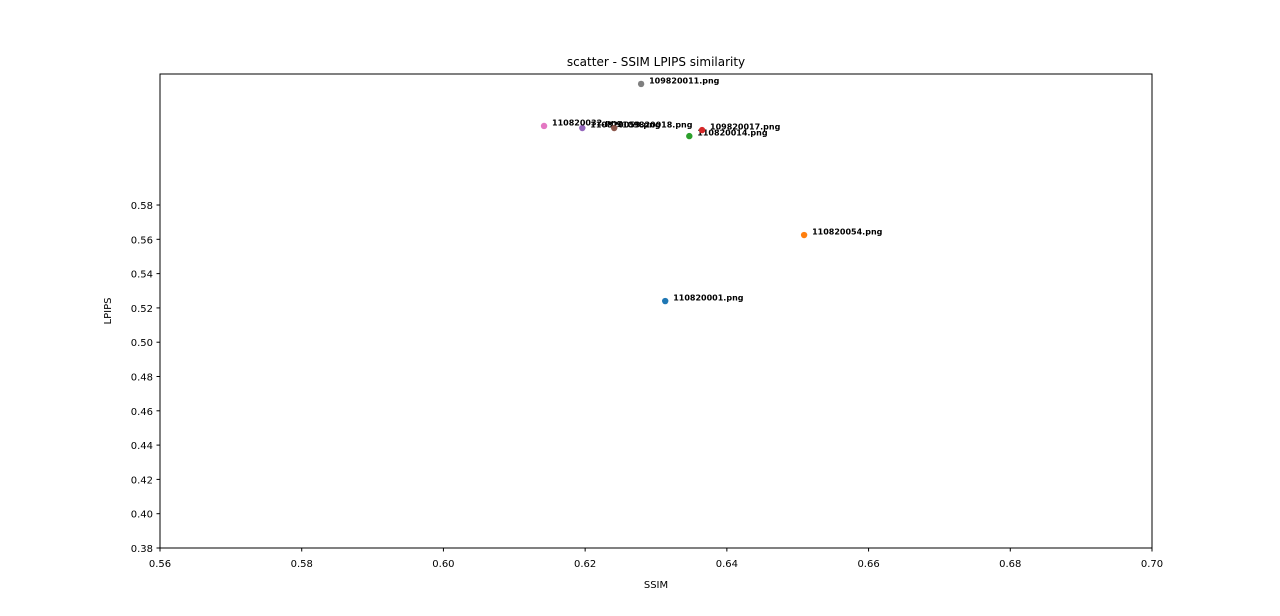  Describe the element at coordinates (142, 240) in the screenshot. I see `y-tick-label: 0.56` at that location.